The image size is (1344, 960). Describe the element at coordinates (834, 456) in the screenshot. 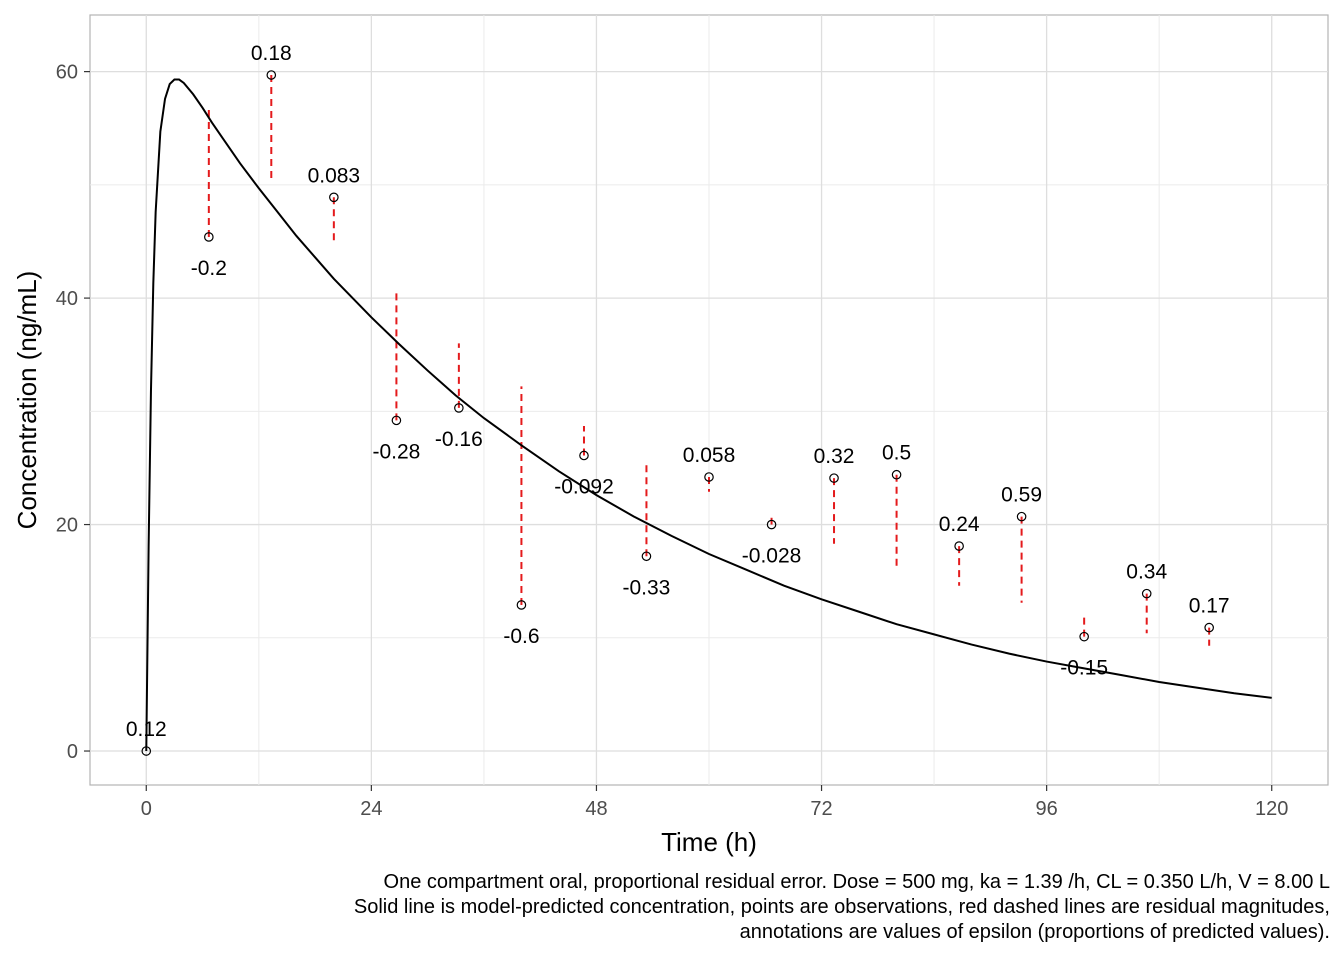

I see `epsilon-label: 0.32` at that location.